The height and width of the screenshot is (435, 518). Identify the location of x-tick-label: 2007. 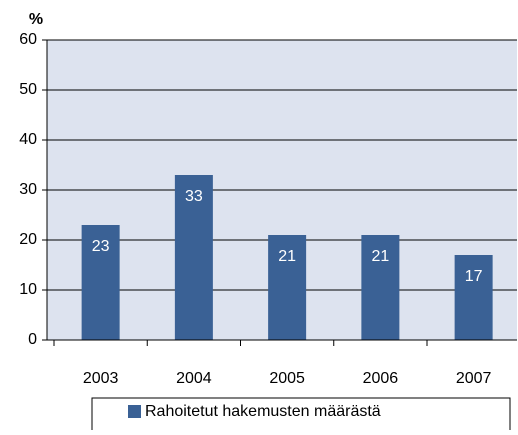
(474, 378).